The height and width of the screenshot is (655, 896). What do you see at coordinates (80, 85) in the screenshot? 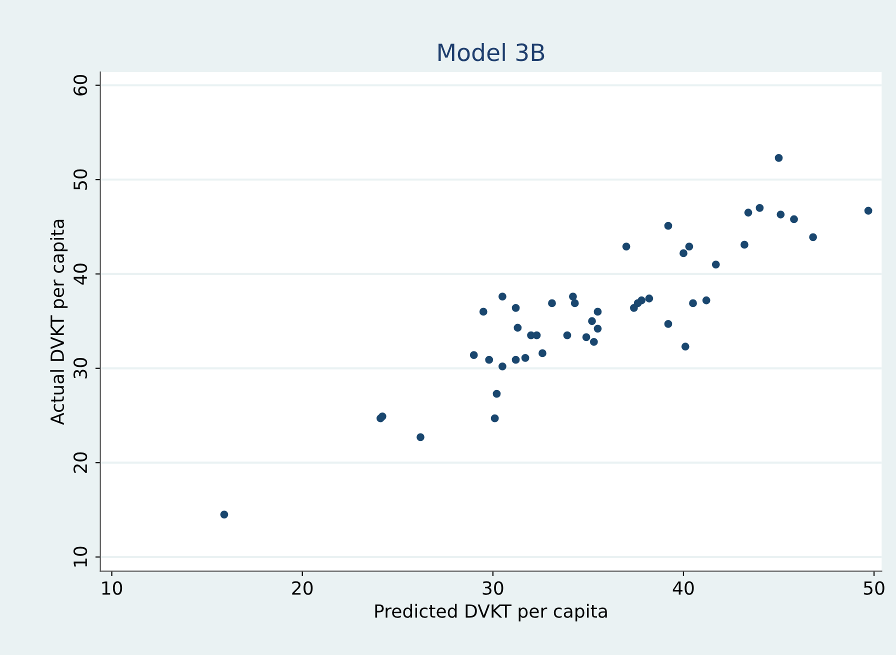
I see `y-tick-label: 60` at bounding box center [80, 85].